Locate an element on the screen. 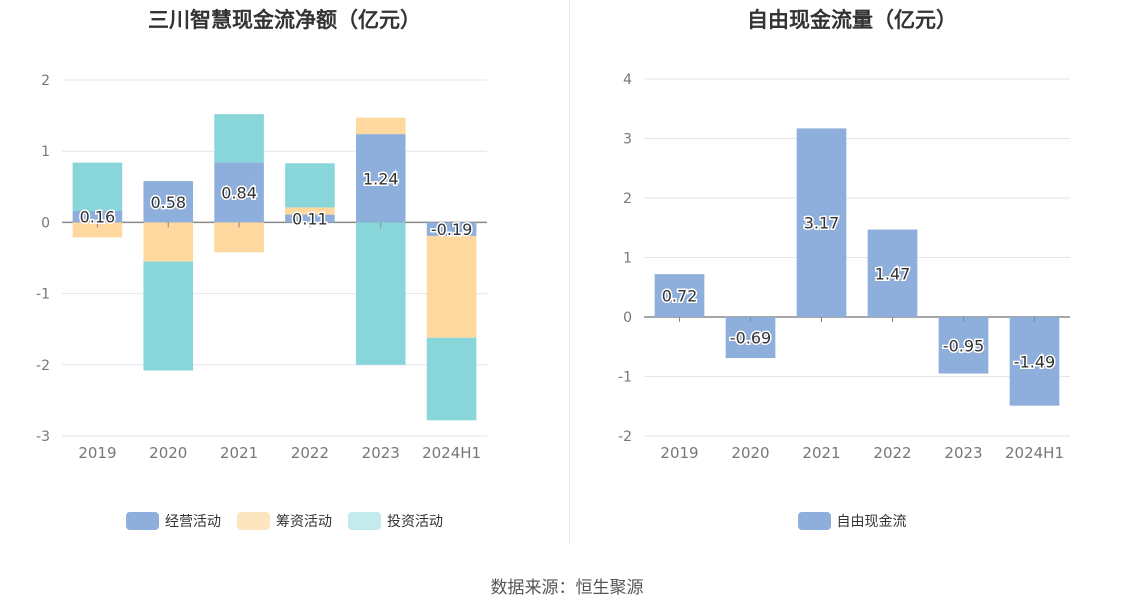 The image size is (1134, 612). data-label: -0.69 is located at coordinates (750, 338).